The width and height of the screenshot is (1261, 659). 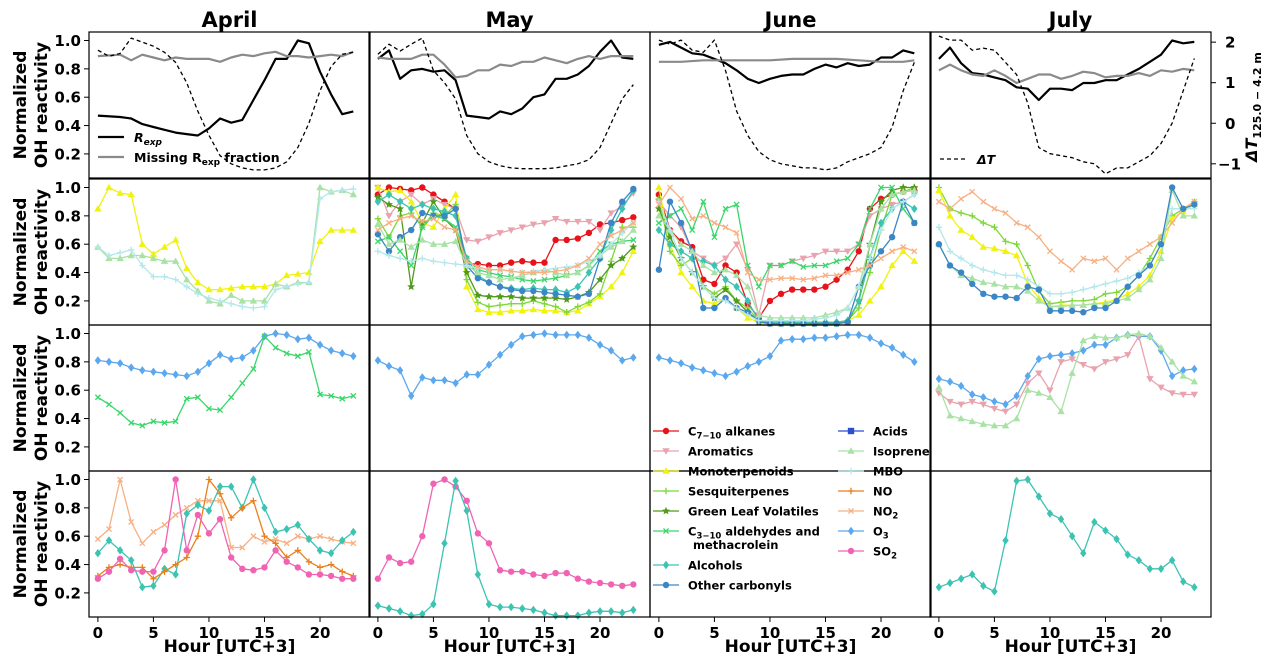 What do you see at coordinates (786, 60) in the screenshot?
I see `series-miss` at bounding box center [786, 60].